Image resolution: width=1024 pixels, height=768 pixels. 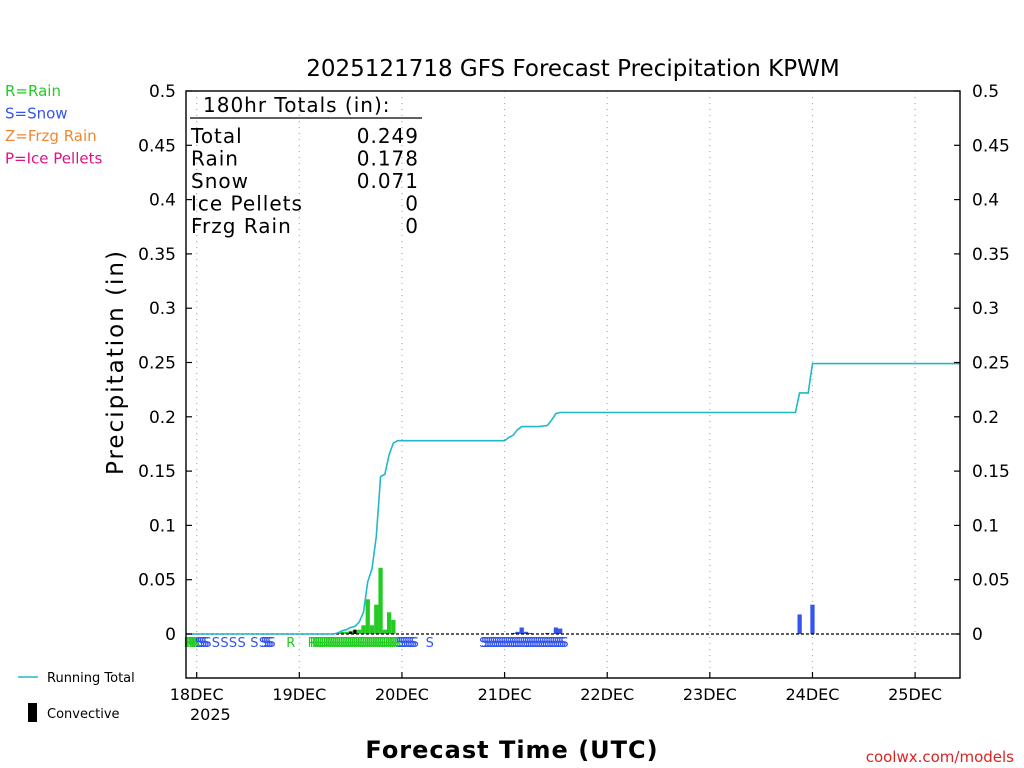 What do you see at coordinates (76, 696) in the screenshot?
I see `series-legend: Running Total Convective` at bounding box center [76, 696].